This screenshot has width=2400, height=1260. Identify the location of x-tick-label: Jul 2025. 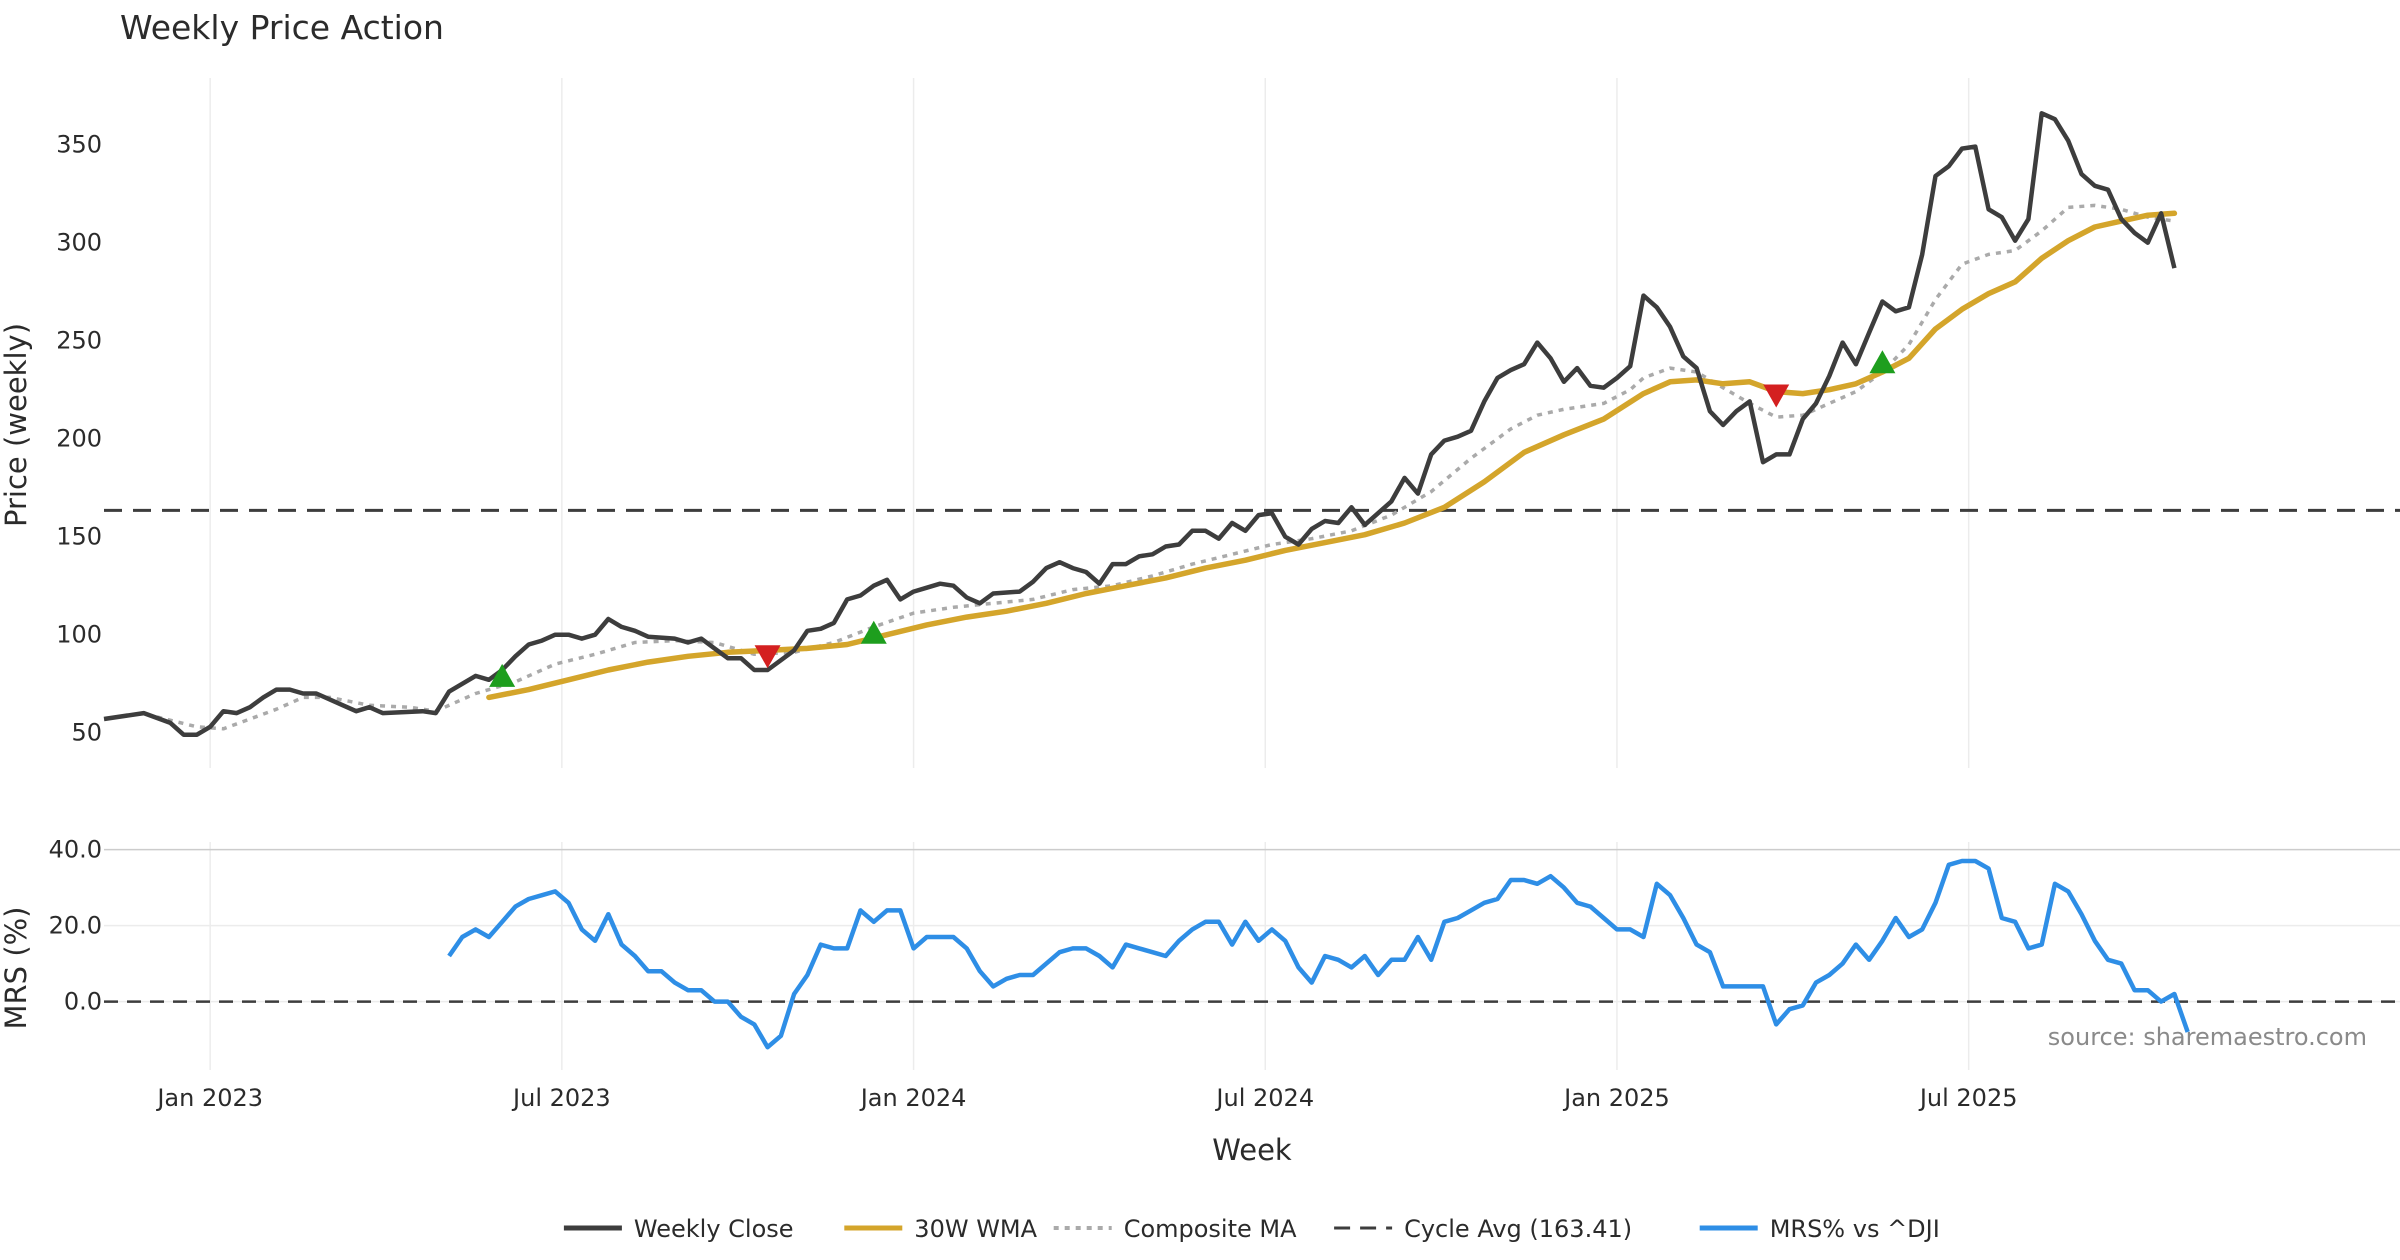
(1968, 1098).